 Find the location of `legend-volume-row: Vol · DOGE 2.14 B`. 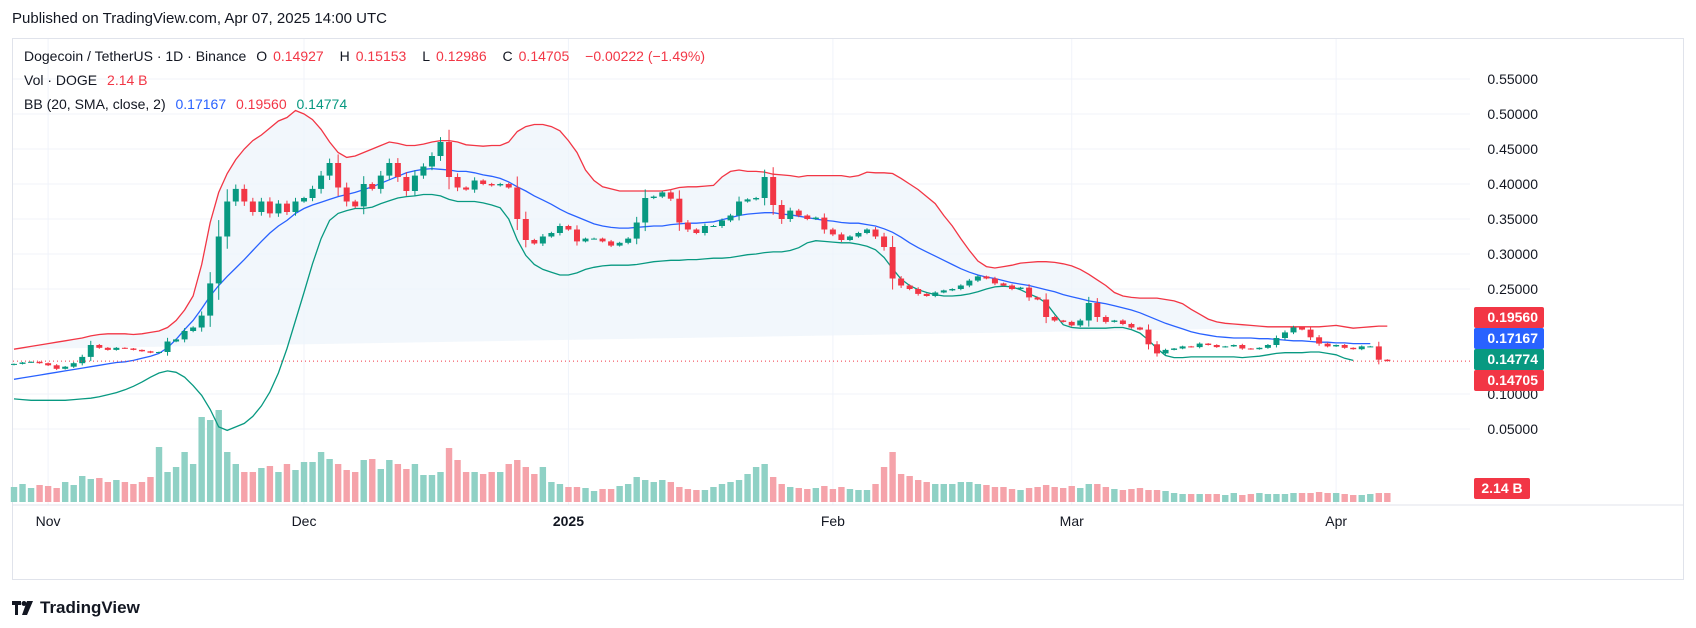

legend-volume-row: Vol · DOGE 2.14 B is located at coordinates (89, 80).